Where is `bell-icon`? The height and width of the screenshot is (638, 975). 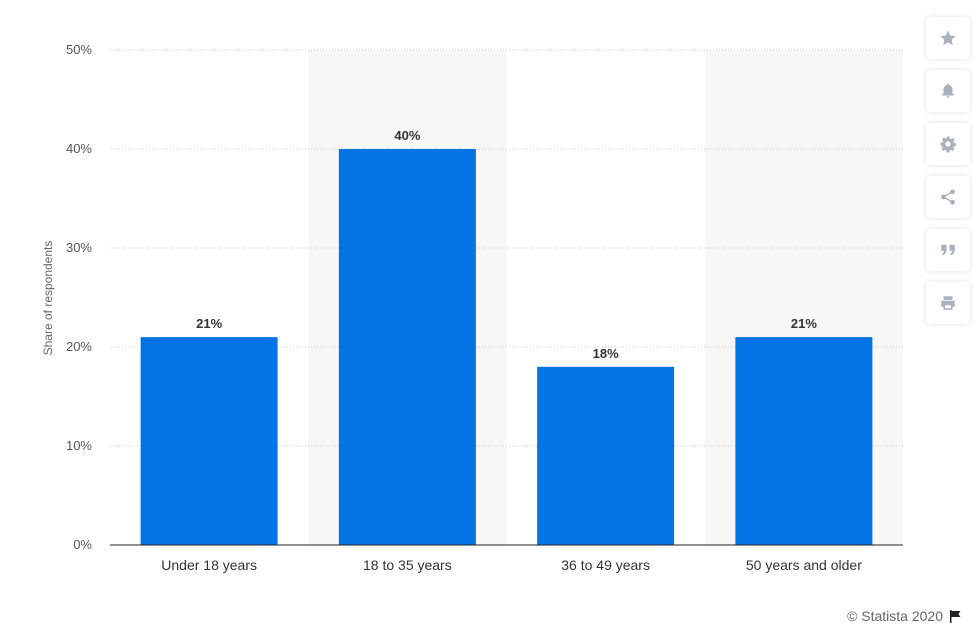
bell-icon is located at coordinates (948, 90).